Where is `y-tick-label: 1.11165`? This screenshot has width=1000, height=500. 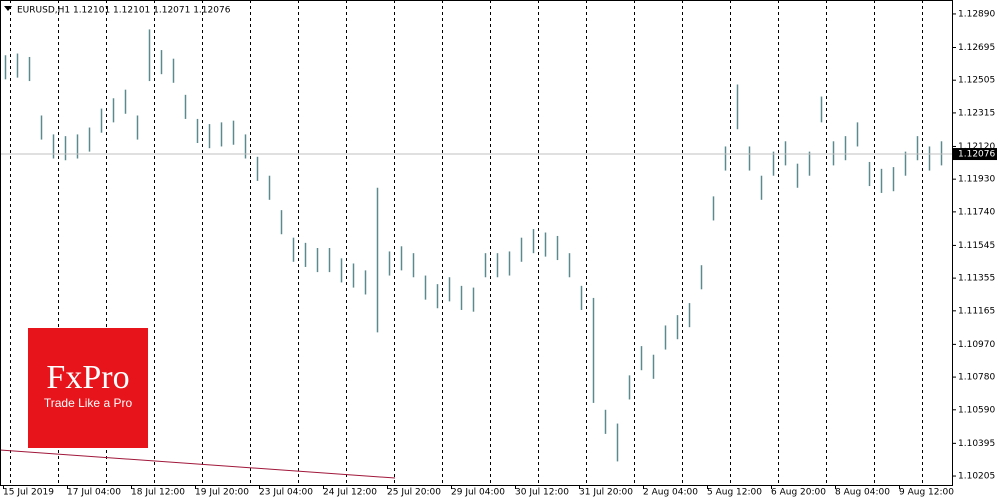
y-tick-label: 1.11165 is located at coordinates (976, 311).